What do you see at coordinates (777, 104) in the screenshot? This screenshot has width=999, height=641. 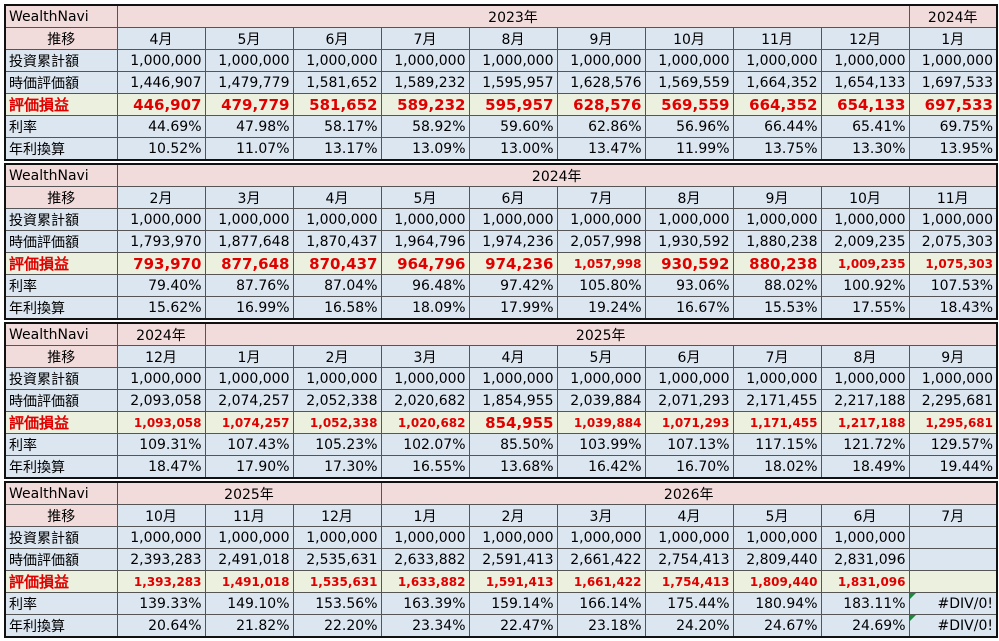 I see `value-cell: 664,352` at bounding box center [777, 104].